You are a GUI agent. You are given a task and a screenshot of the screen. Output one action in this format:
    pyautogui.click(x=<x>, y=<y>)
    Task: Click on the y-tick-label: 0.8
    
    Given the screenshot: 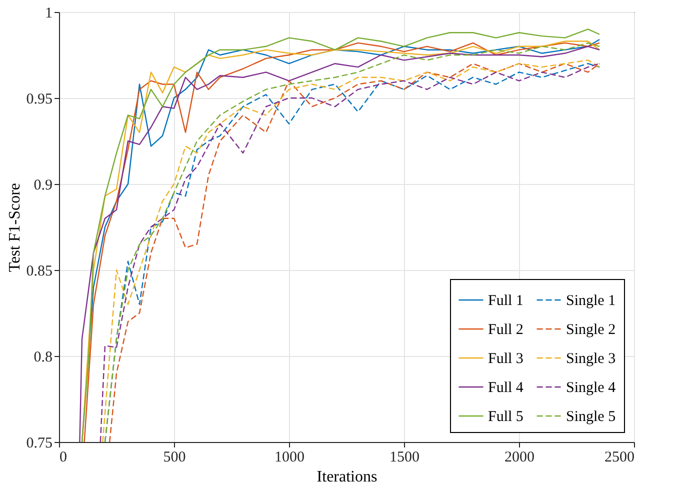 What is the action you would take?
    pyautogui.click(x=43, y=358)
    